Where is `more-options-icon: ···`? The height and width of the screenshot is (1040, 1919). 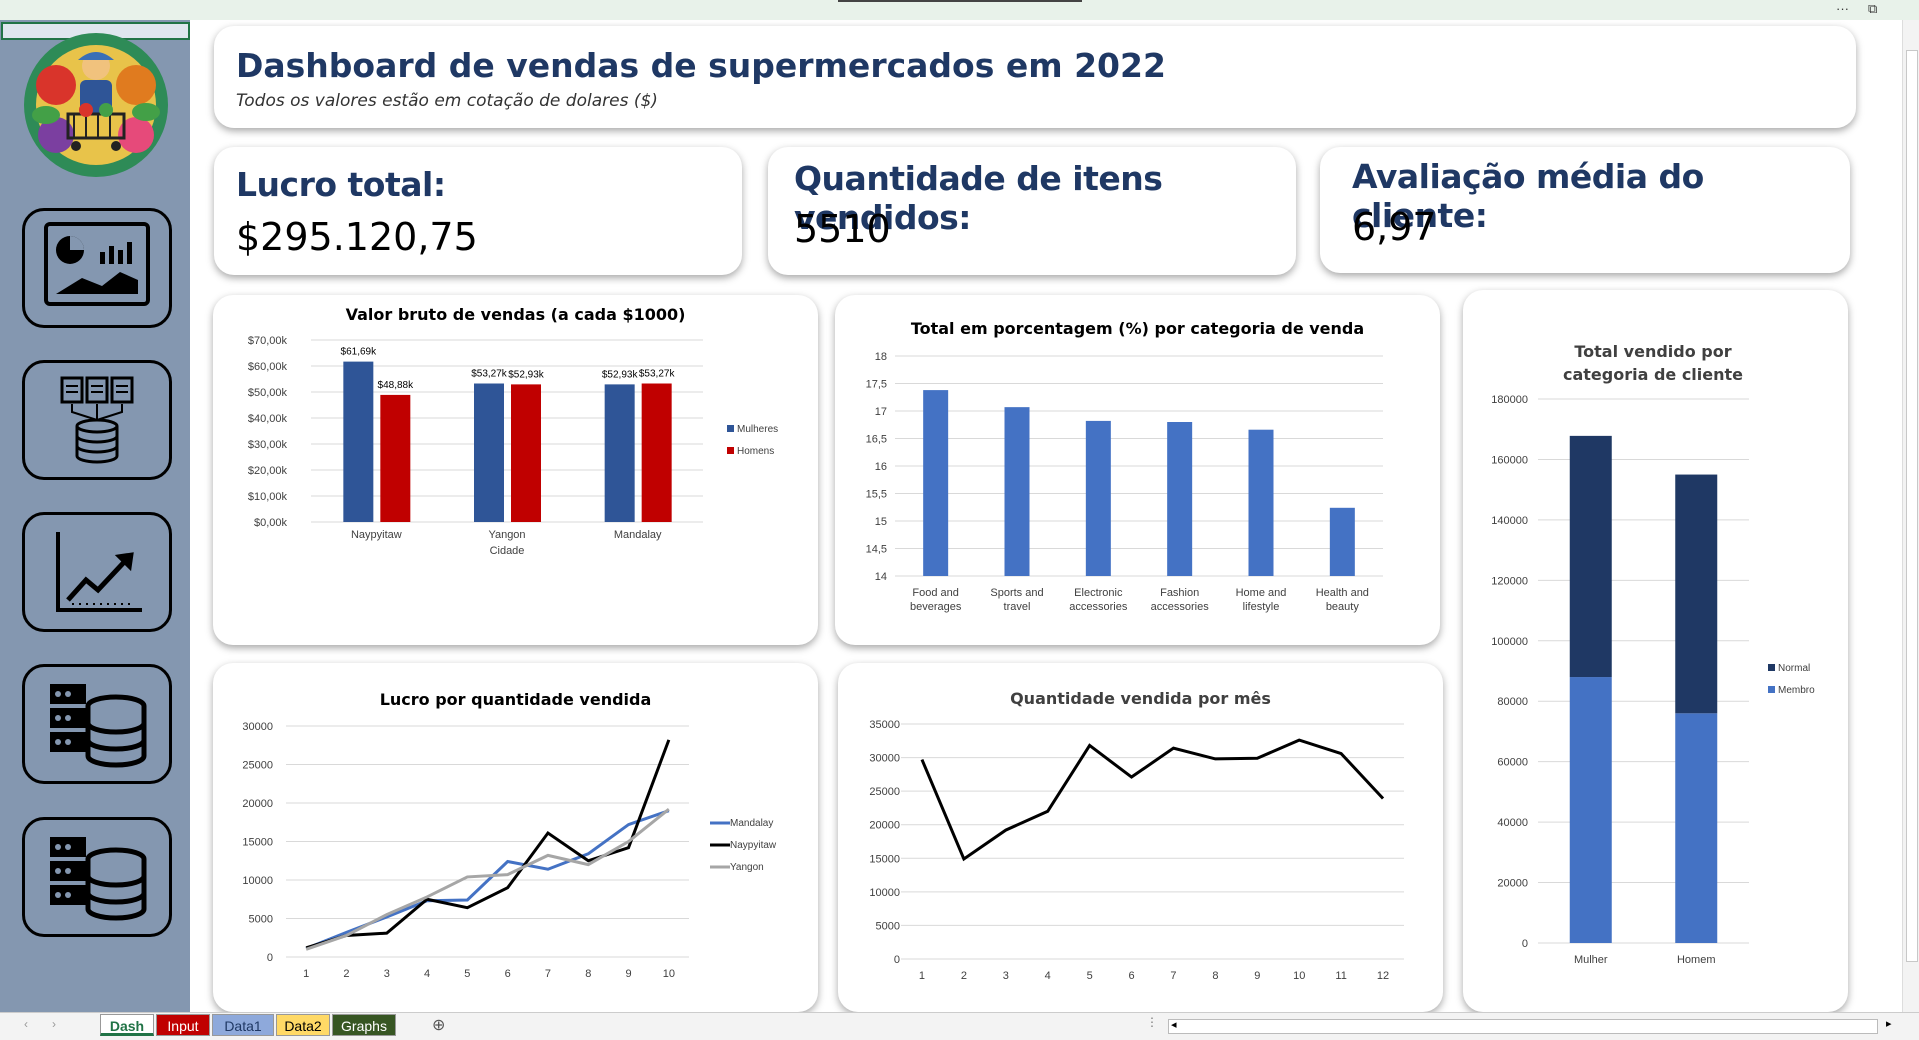
more-options-icon: ··· is located at coordinates (1842, 8).